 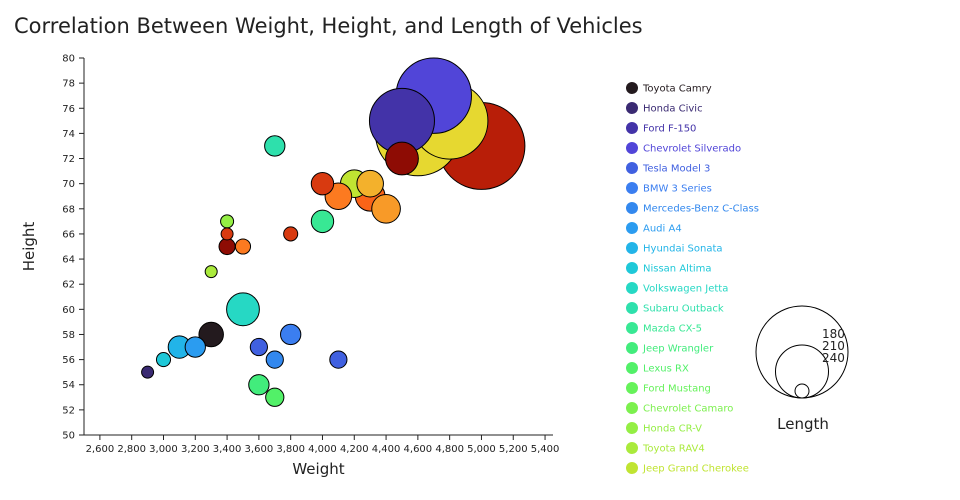 What do you see at coordinates (683, 309) in the screenshot?
I see `legend-label: Subaru Outback` at bounding box center [683, 309].